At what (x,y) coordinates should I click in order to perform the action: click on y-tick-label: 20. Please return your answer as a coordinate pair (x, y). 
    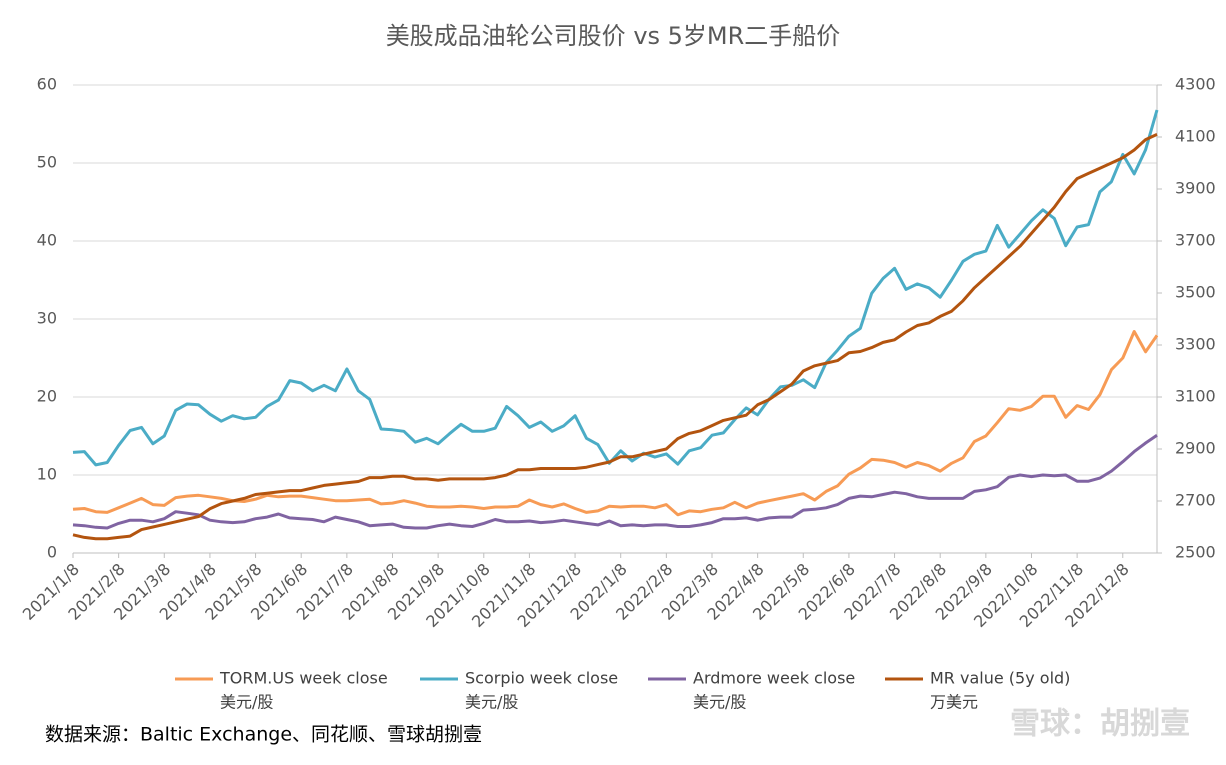
    Looking at the image, I should click on (47, 396).